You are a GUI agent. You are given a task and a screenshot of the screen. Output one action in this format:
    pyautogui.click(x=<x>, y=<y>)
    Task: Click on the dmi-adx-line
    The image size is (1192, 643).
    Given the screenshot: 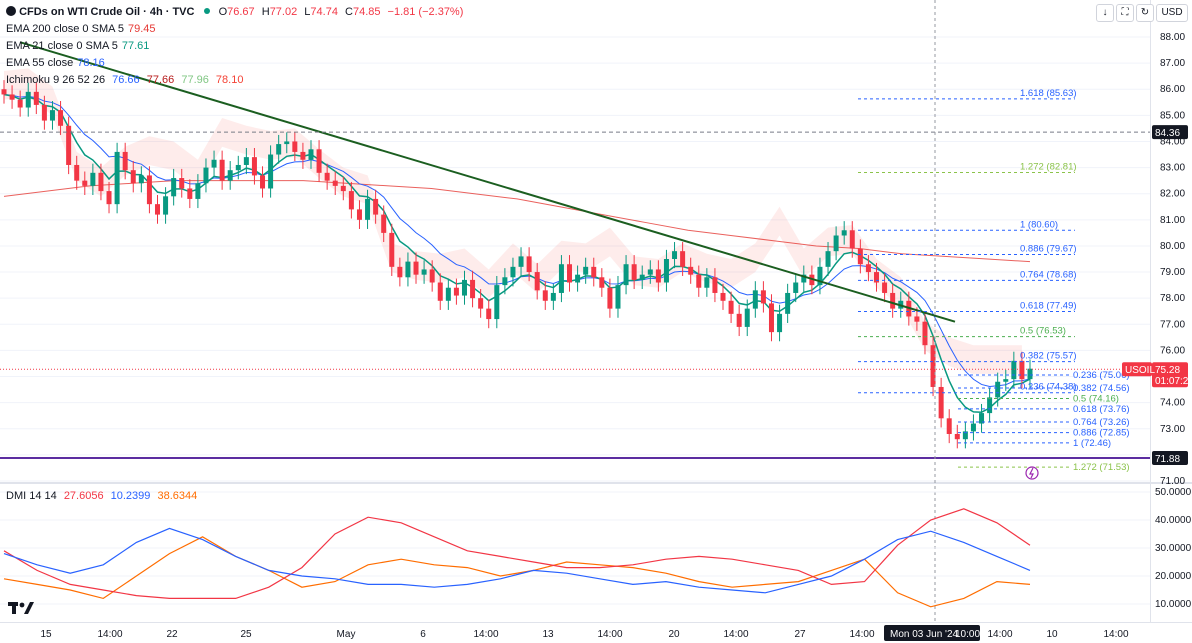 What is the action you would take?
    pyautogui.click(x=517, y=572)
    